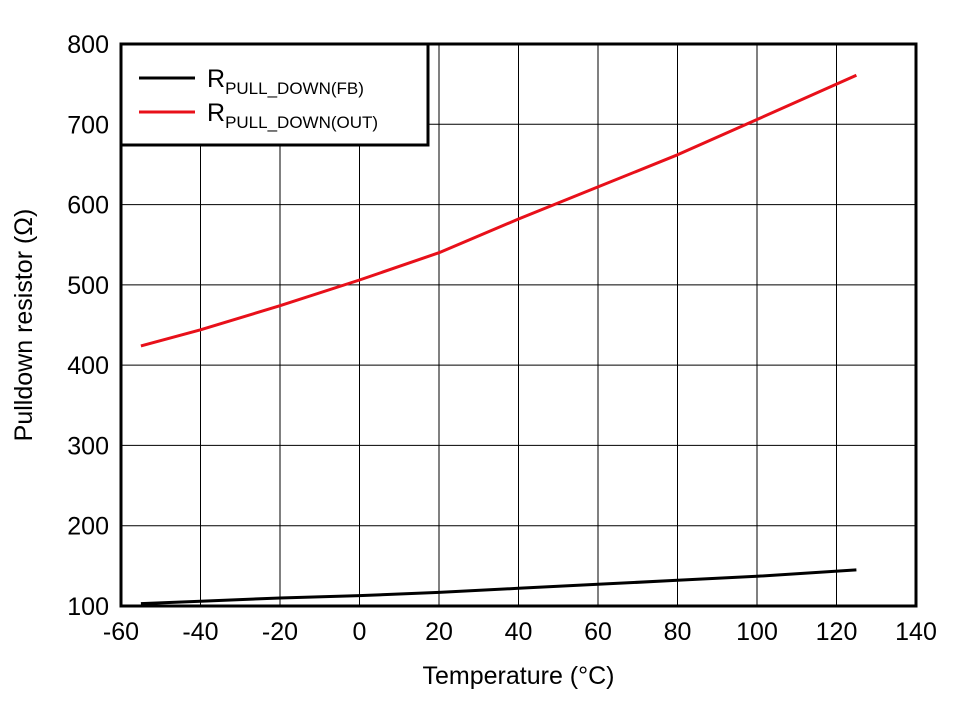 This screenshot has height=701, width=964. What do you see at coordinates (519, 676) in the screenshot?
I see `x-axis-title: Temperature (°C)` at bounding box center [519, 676].